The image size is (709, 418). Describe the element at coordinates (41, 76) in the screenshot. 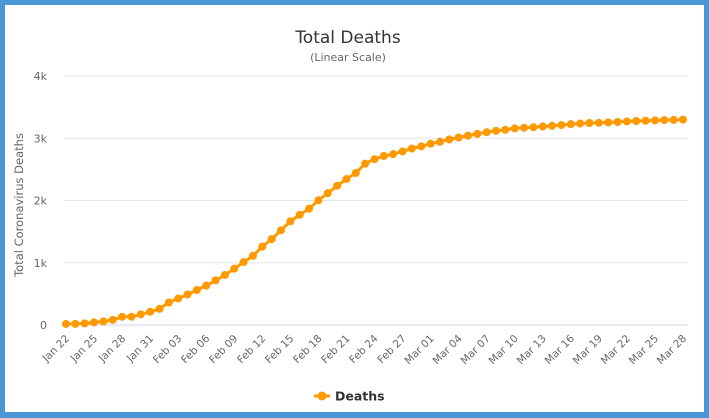

I see `y-tick-label: 4k` at that location.